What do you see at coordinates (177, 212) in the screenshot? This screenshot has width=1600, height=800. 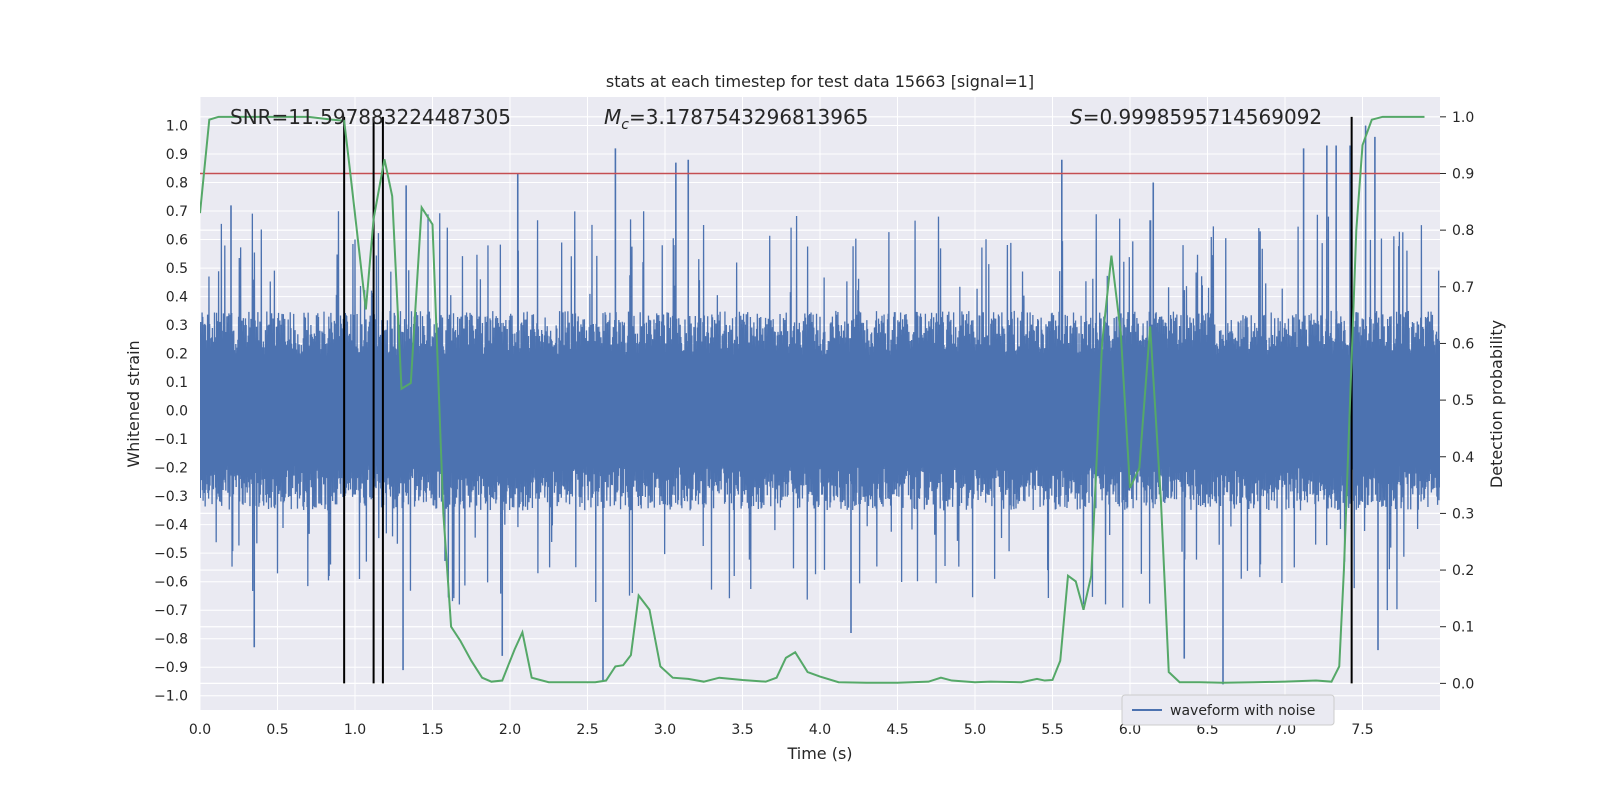 I see `y-tick-label: 0.7` at bounding box center [177, 212].